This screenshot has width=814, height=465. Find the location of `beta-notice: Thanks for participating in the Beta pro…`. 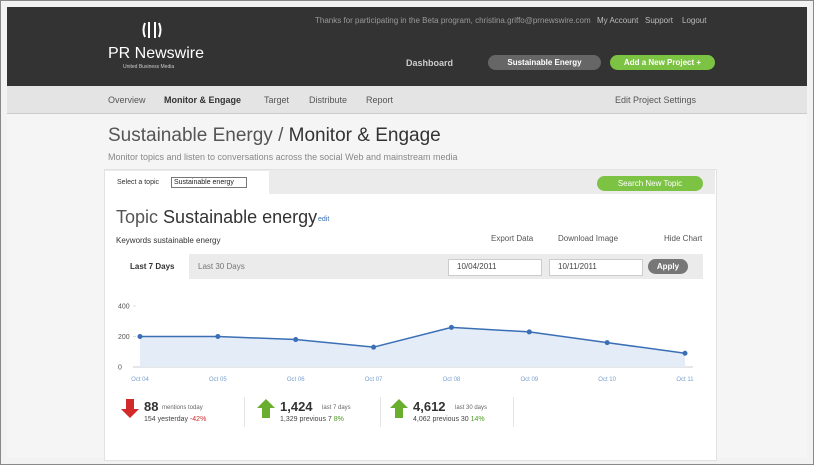

beta-notice: Thanks for participating in the Beta pro… is located at coordinates (453, 20).